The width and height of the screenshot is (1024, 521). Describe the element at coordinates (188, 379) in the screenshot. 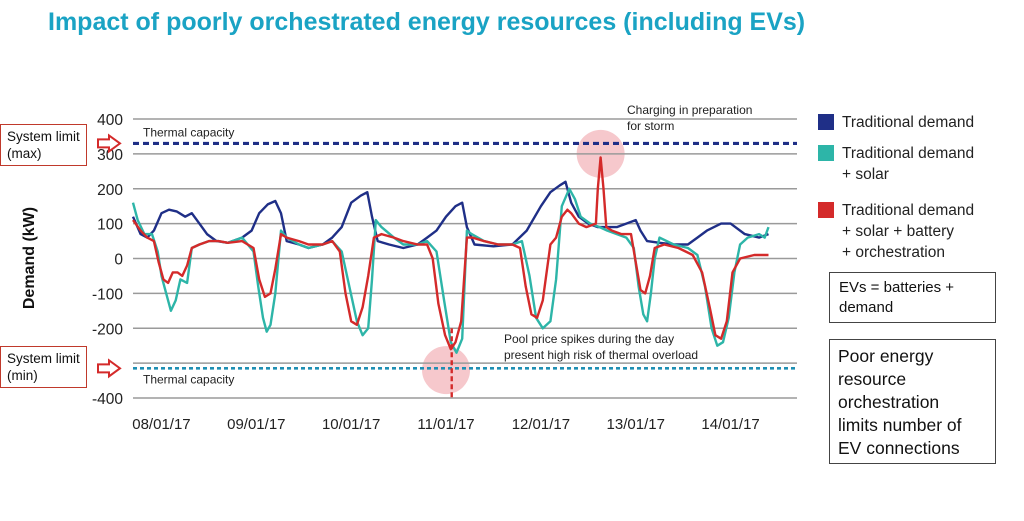

I see `thermal-capacity-min-label: Thermal capacity` at that location.